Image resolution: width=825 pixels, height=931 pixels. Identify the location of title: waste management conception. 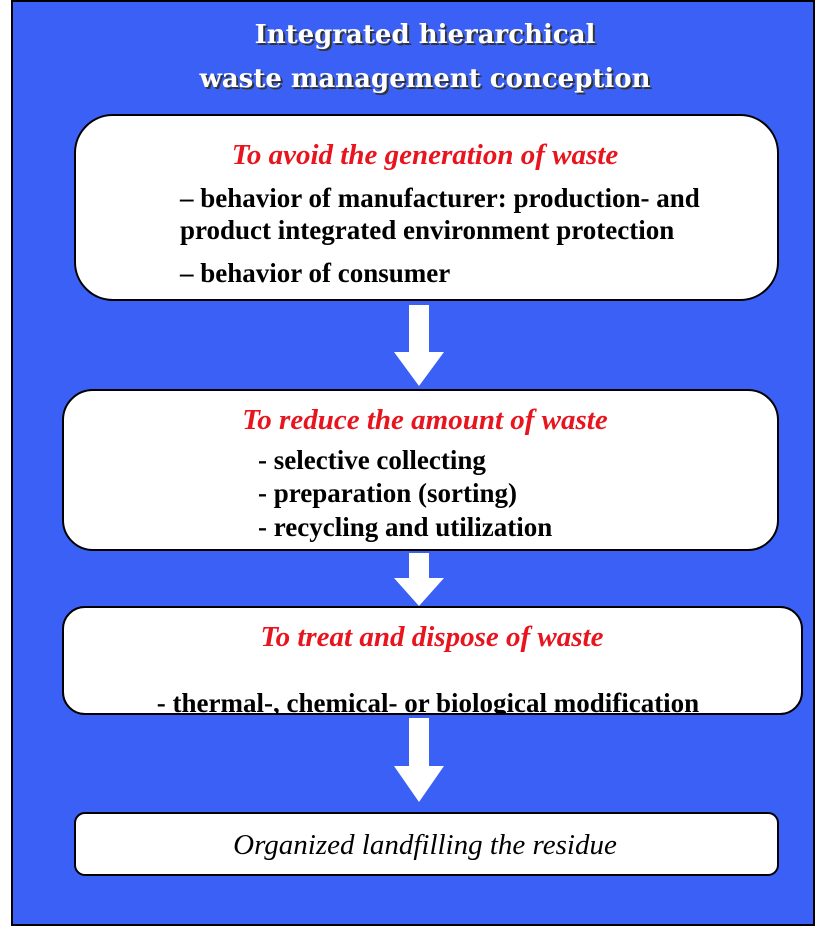
(424, 79).